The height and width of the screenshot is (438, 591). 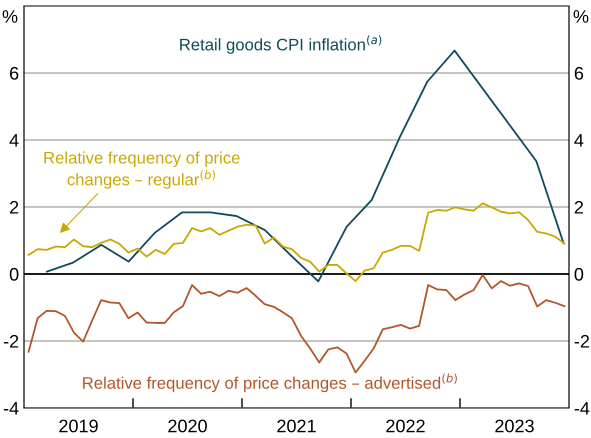 What do you see at coordinates (579, 73) in the screenshot?
I see `y2-tick-label: 6` at bounding box center [579, 73].